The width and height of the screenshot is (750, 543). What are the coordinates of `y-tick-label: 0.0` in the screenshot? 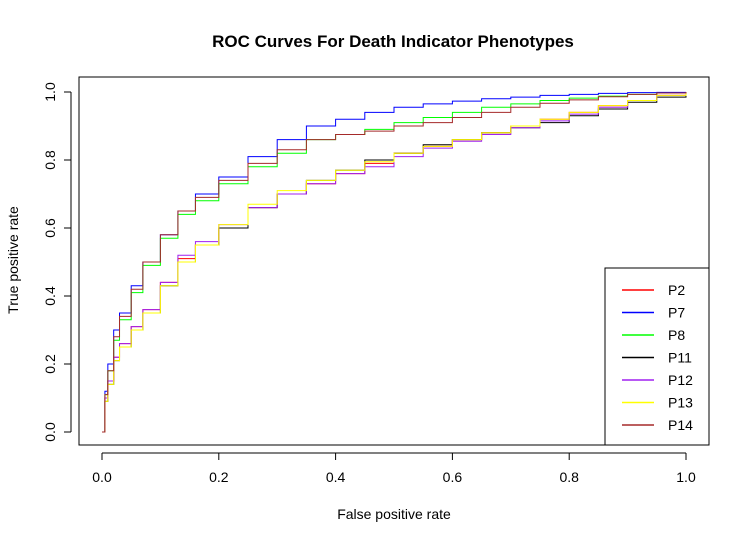 It's located at (50, 432).